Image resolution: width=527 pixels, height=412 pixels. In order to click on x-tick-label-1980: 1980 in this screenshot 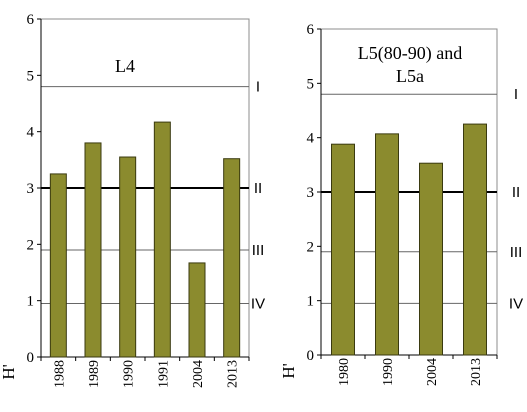, I will do `click(344, 372)`.